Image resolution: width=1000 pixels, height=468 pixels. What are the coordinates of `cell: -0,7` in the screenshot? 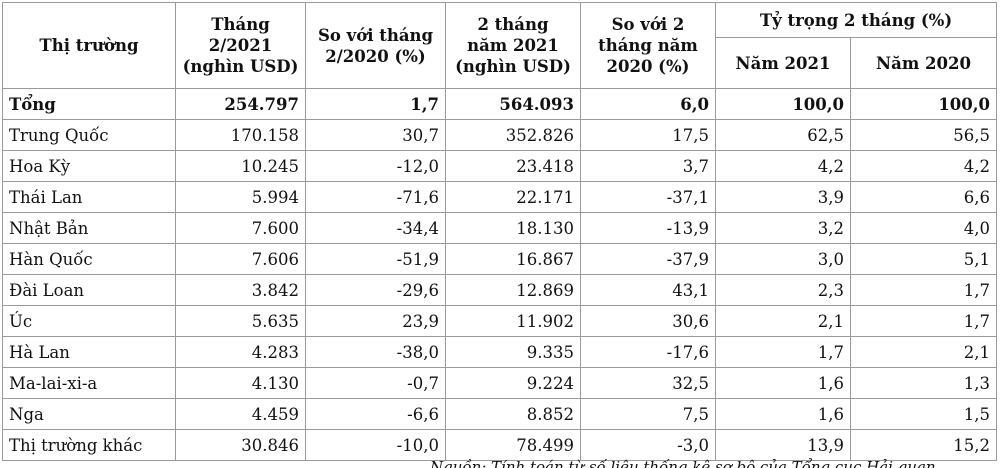 It's located at (375, 383).